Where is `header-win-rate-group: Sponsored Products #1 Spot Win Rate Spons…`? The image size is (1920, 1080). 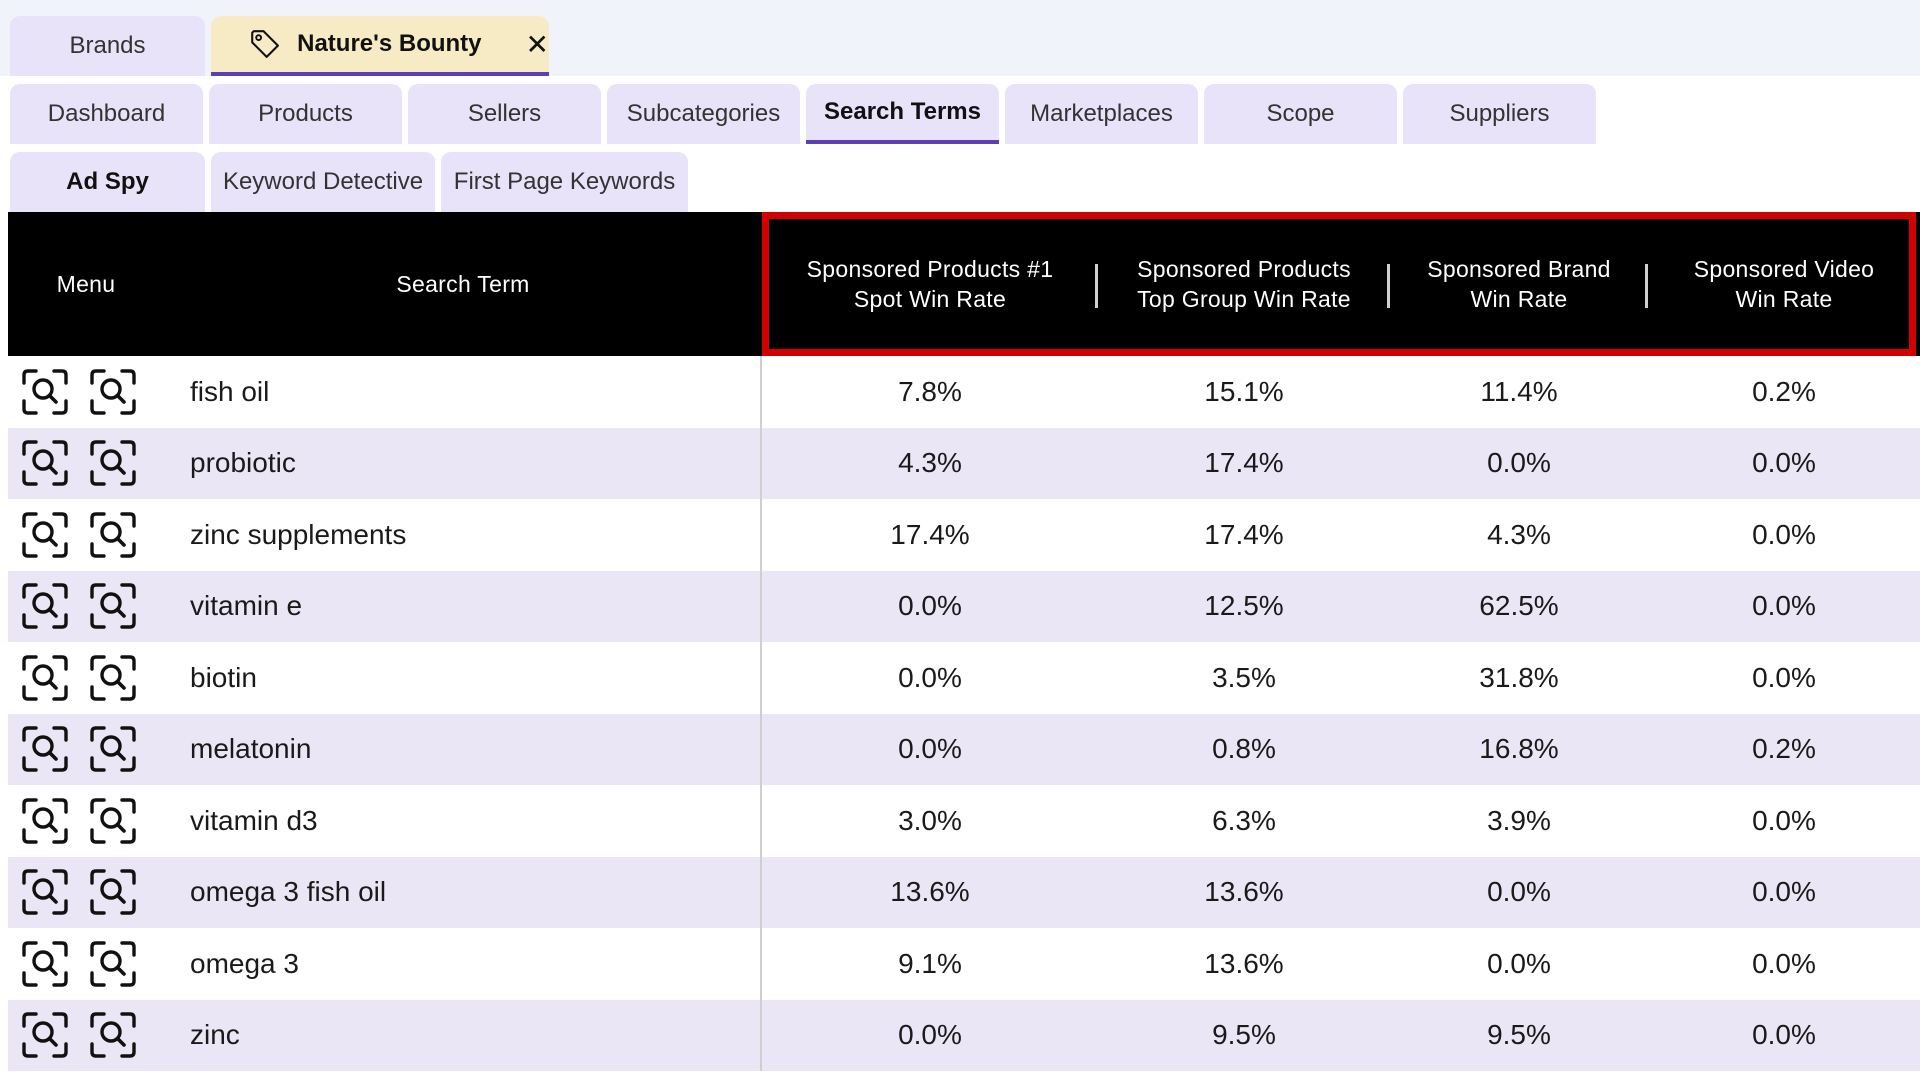 header-win-rate-group: Sponsored Products #1 Spot Win Rate Spons… is located at coordinates (1341, 284).